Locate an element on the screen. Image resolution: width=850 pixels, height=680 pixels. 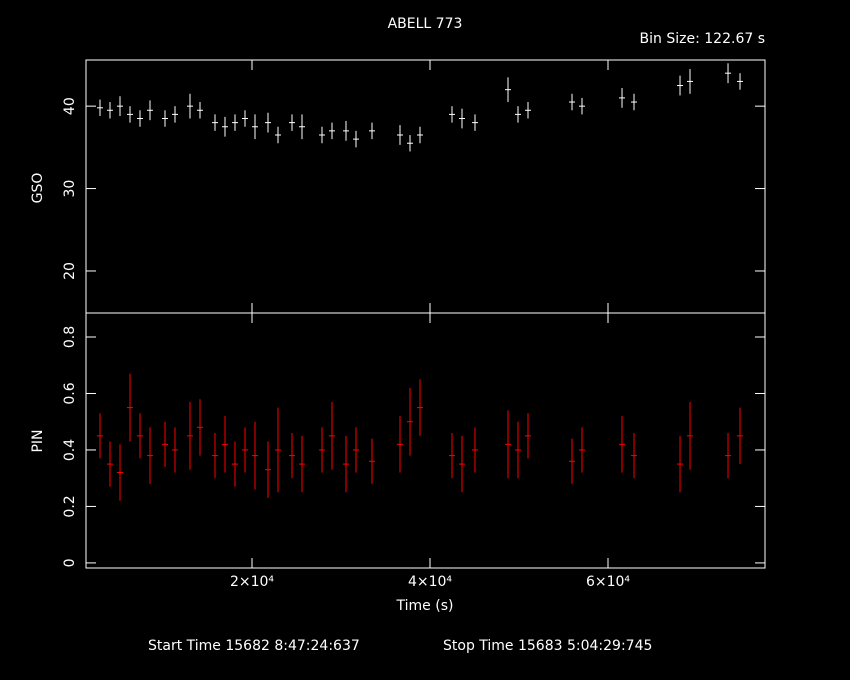
stop-time: Stop Time 15683 5:04:29:745 is located at coordinates (547, 646).